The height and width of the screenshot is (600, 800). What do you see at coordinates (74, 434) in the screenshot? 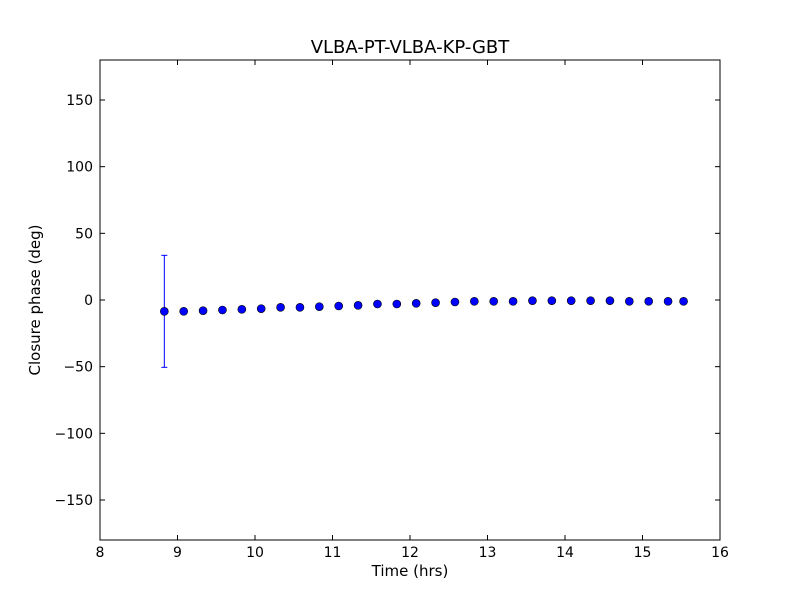
I see `y-tick-label: −100` at bounding box center [74, 434].